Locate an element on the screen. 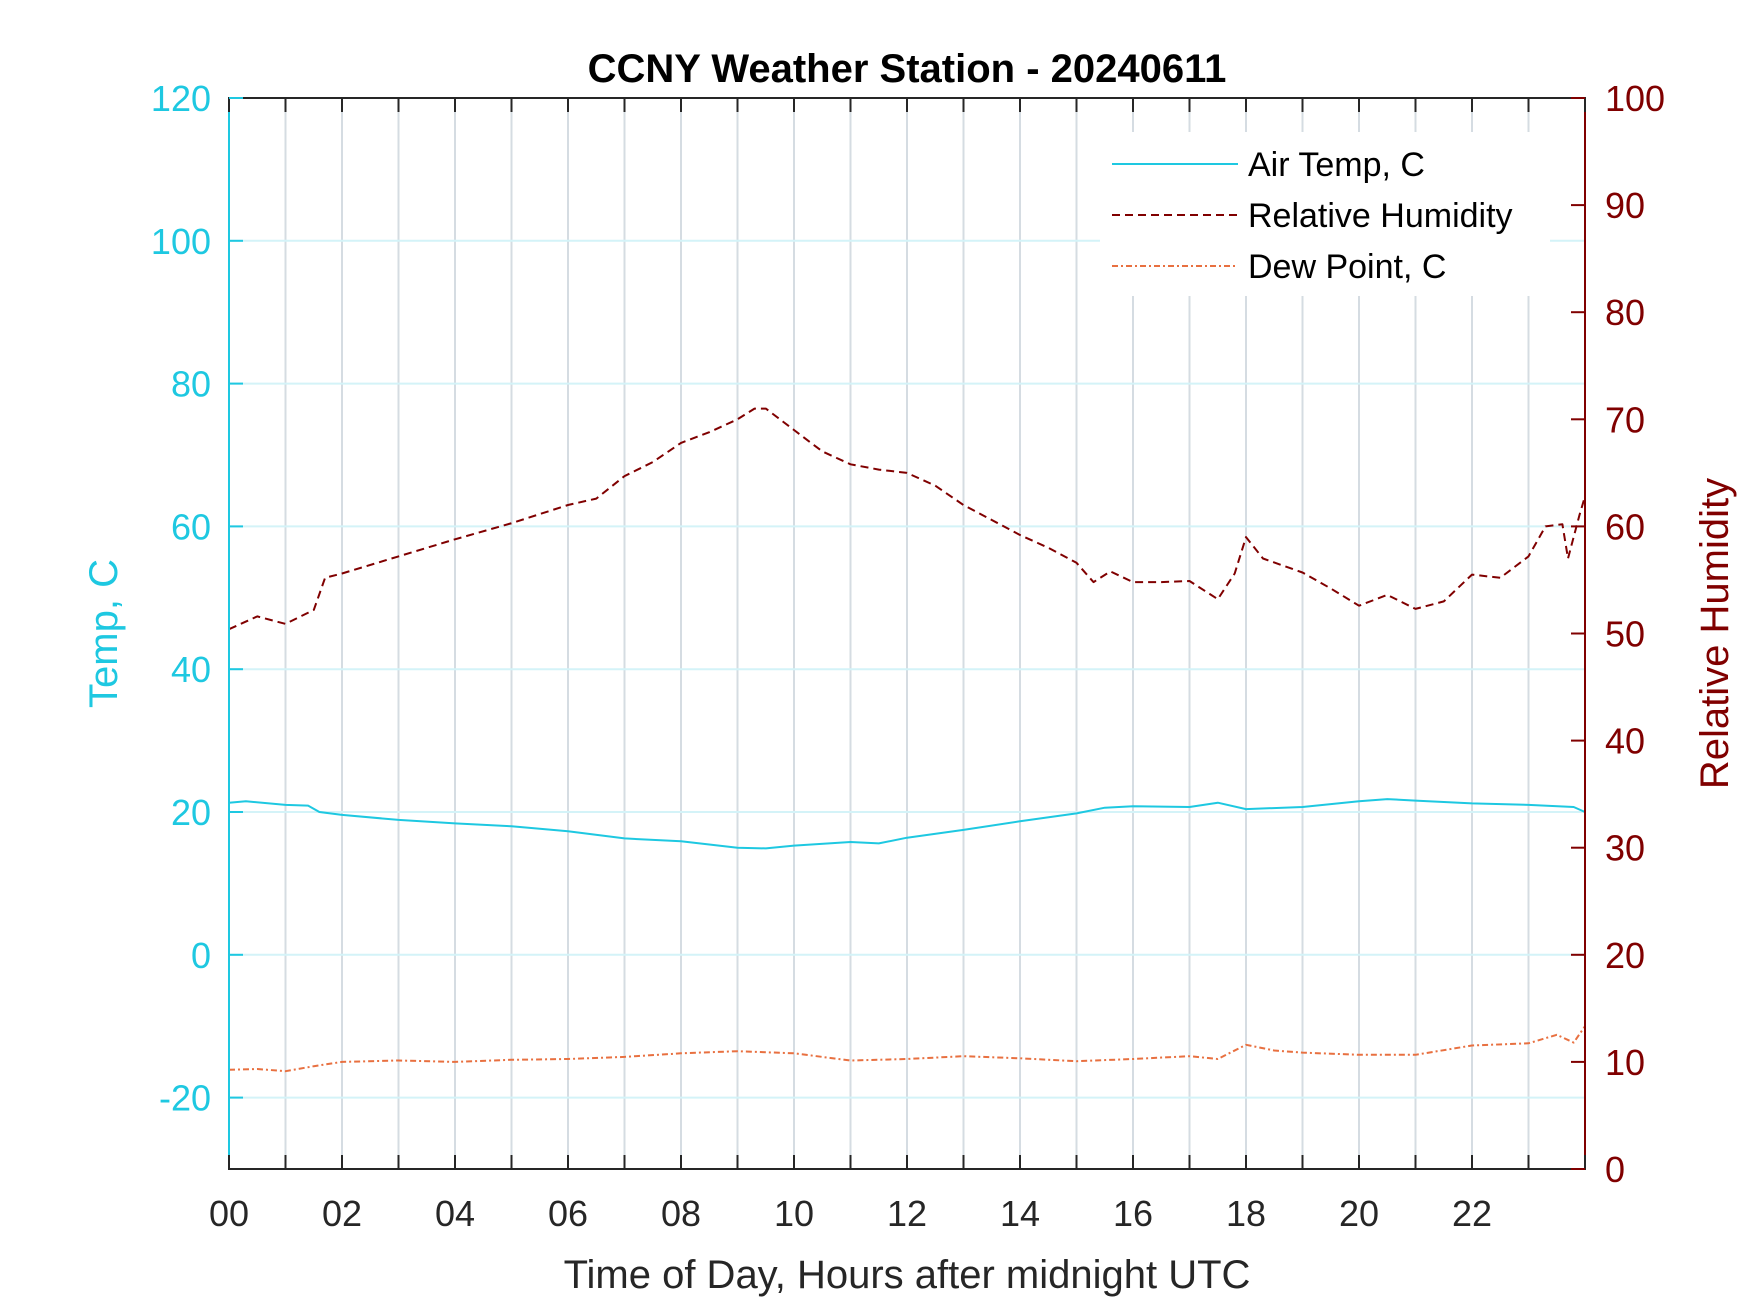 This screenshot has height=1313, width=1750. x-axis-label: Time of Day, Hours after midnight UTC is located at coordinates (907, 1275).